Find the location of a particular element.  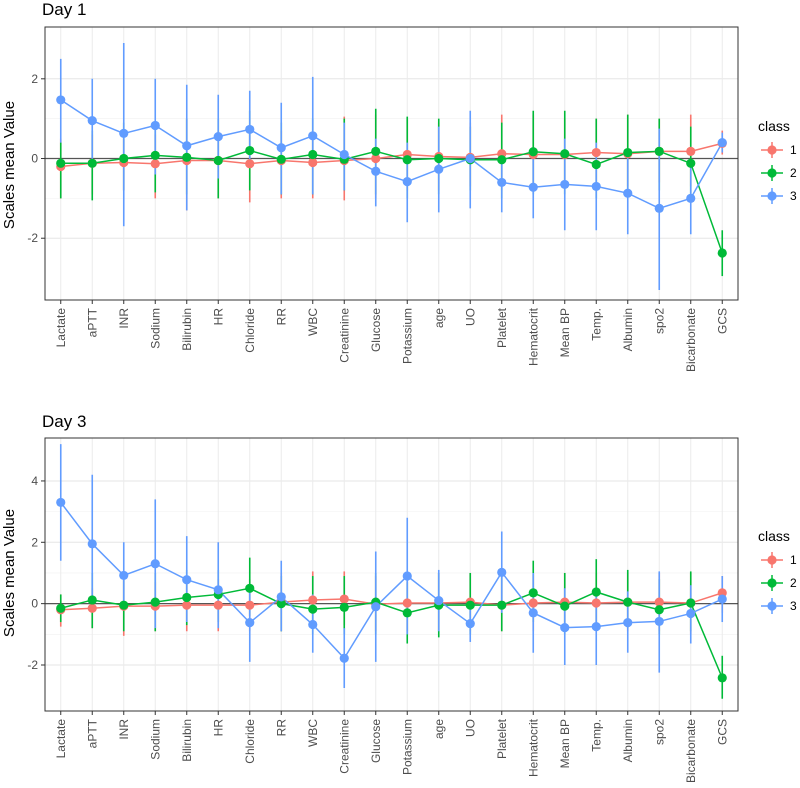

legend-label: 1 is located at coordinates (793, 150).